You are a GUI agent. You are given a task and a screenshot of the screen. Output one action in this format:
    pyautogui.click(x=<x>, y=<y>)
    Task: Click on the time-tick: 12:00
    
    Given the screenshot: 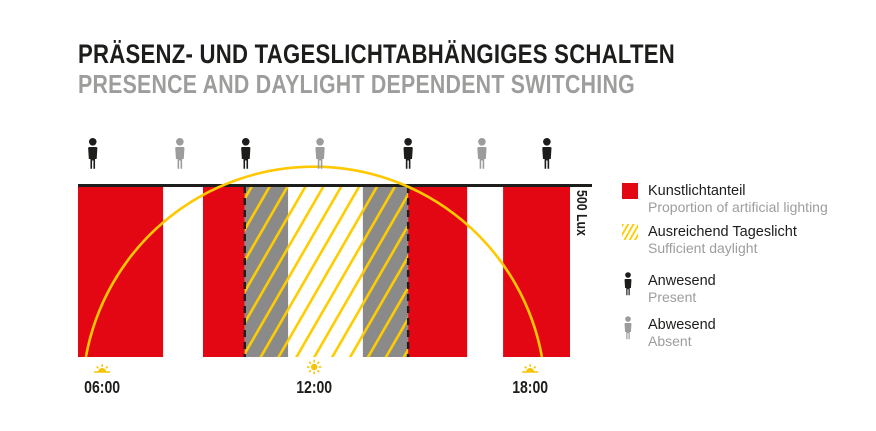 What is the action you would take?
    pyautogui.click(x=314, y=387)
    